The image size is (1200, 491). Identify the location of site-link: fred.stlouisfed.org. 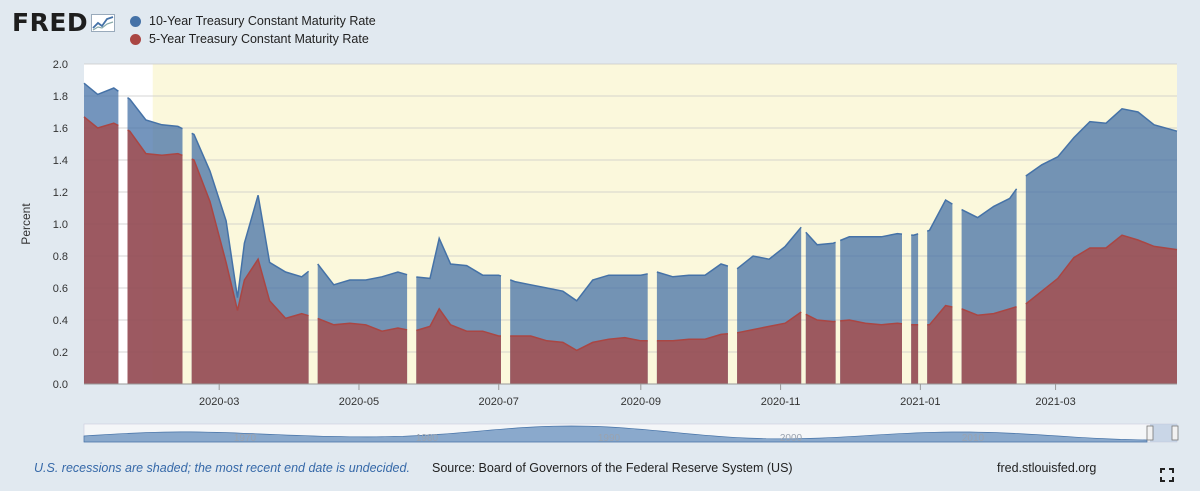
(1047, 468).